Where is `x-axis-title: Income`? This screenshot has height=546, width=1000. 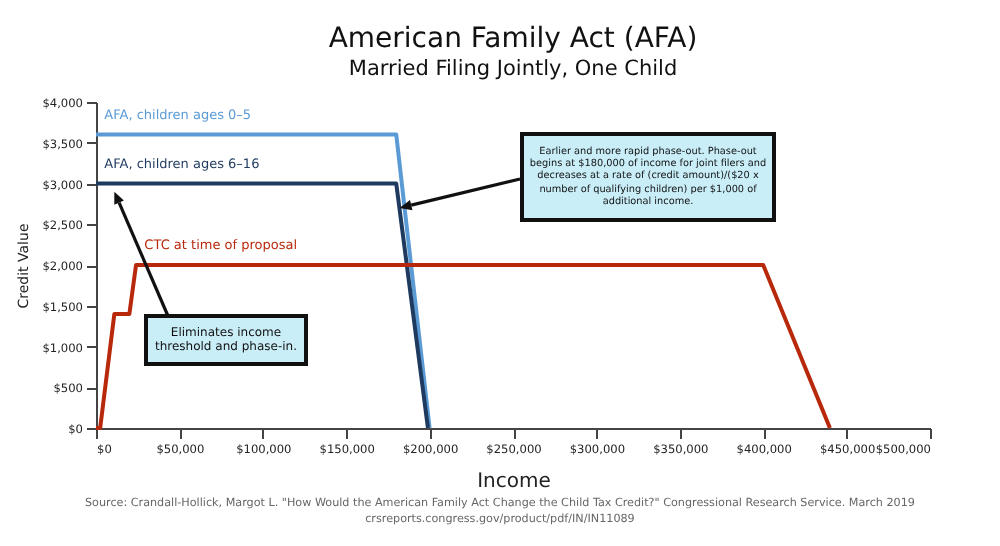 x-axis-title: Income is located at coordinates (514, 481).